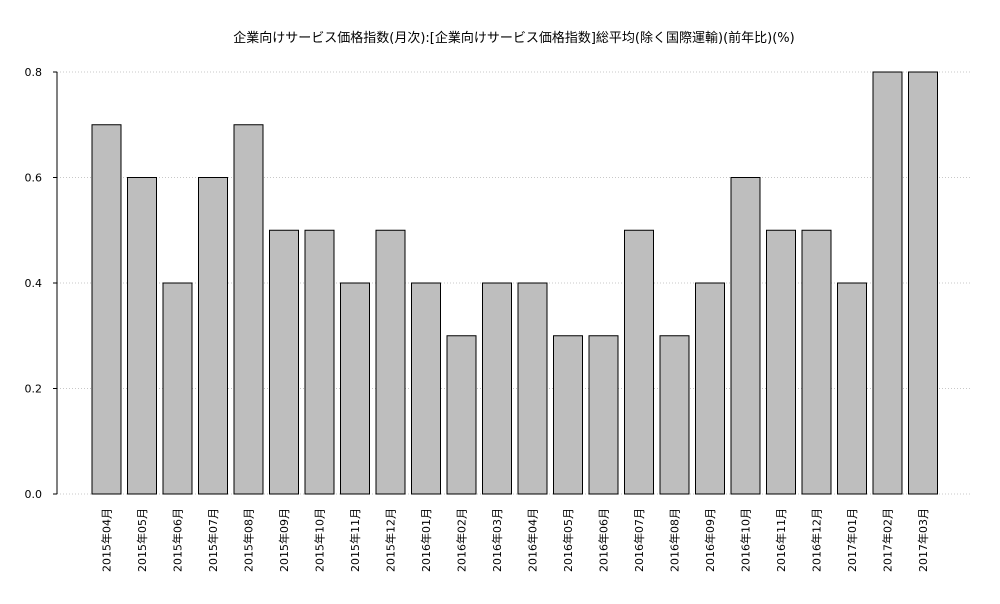 The image size is (1000, 604). I want to click on x-tick-label: 2016年05月, so click(568, 540).